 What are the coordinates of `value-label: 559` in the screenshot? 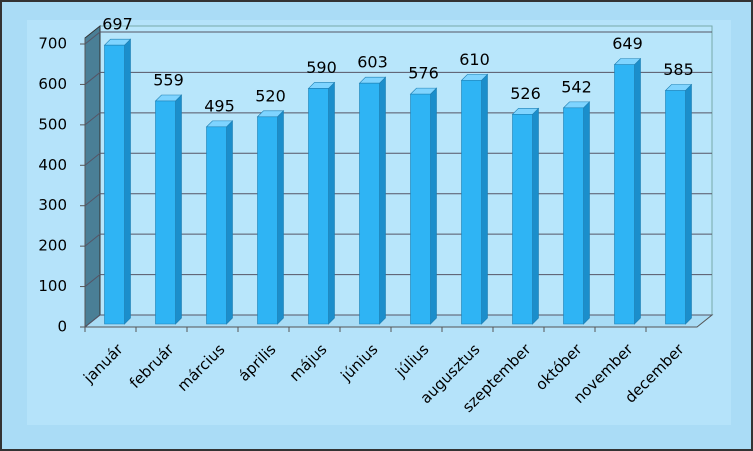 It's located at (168, 80).